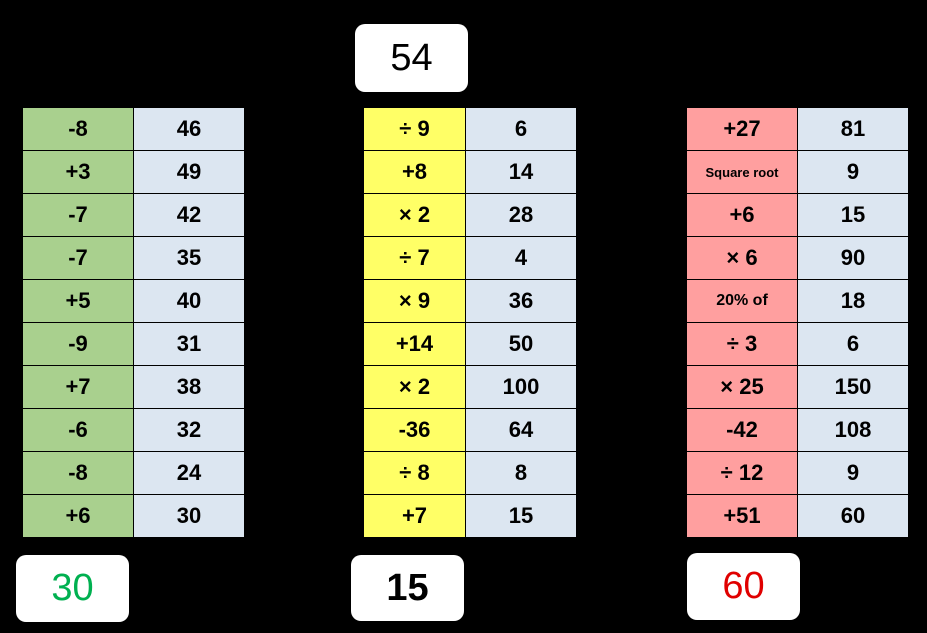  Describe the element at coordinates (521, 473) in the screenshot. I see `result-cell: 8` at that location.